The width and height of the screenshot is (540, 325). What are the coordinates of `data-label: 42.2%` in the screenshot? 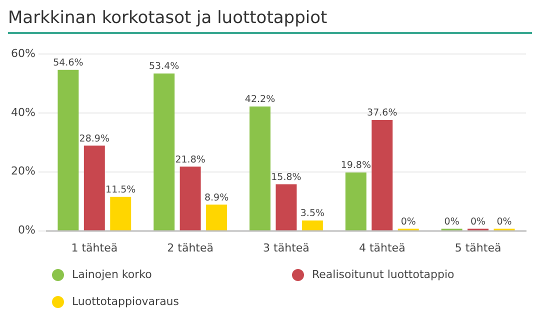 It's located at (260, 100).